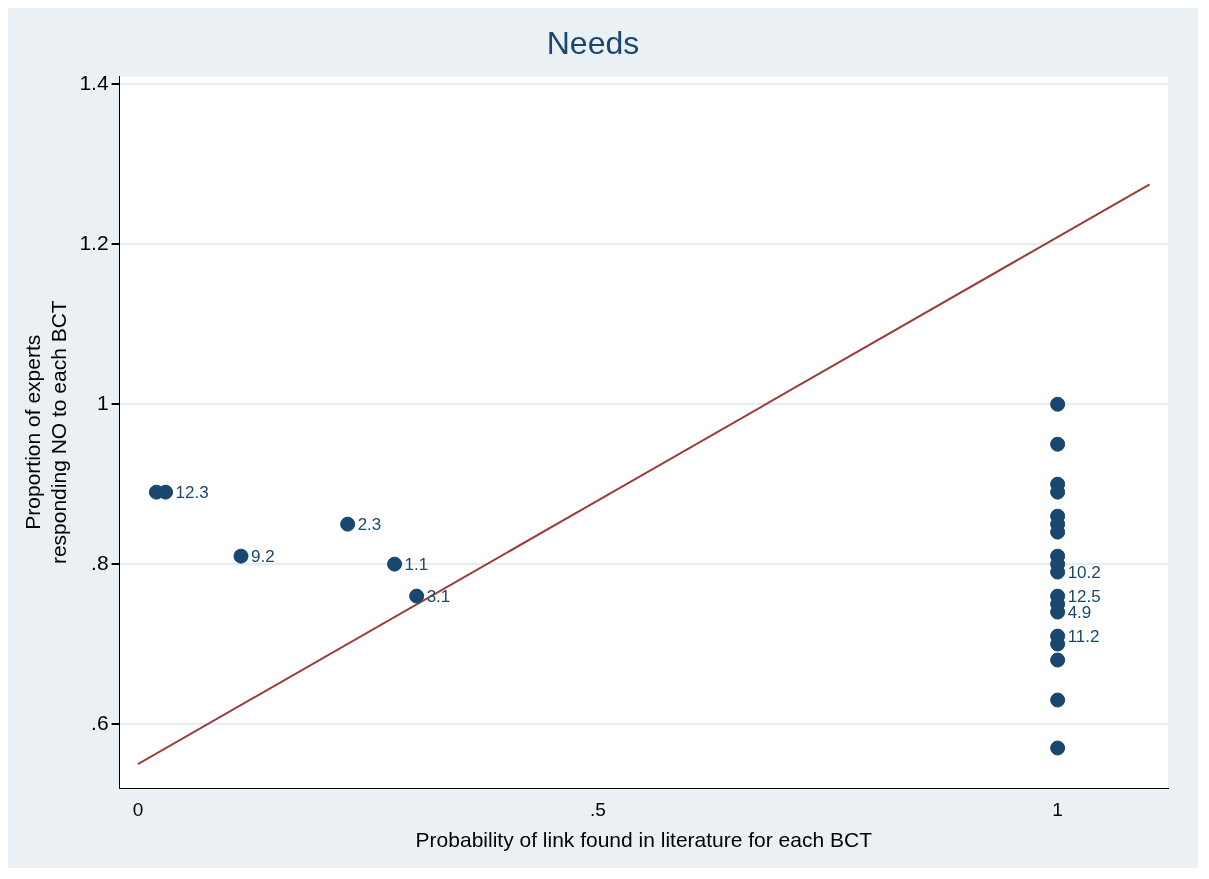 This screenshot has height=879, width=1209. What do you see at coordinates (597, 809) in the screenshot?
I see `x-tick-label: .5` at bounding box center [597, 809].